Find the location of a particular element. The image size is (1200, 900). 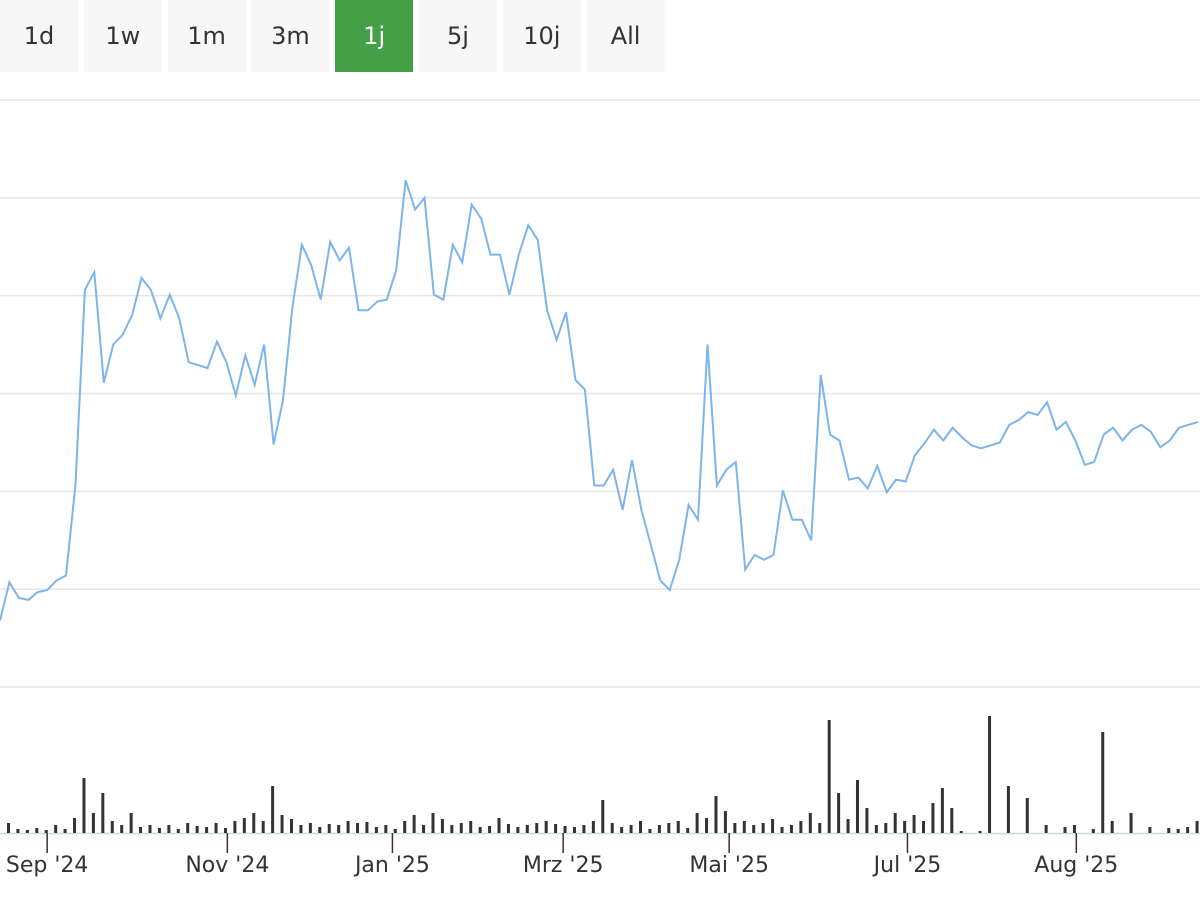

range-button: 1w is located at coordinates (122, 36).